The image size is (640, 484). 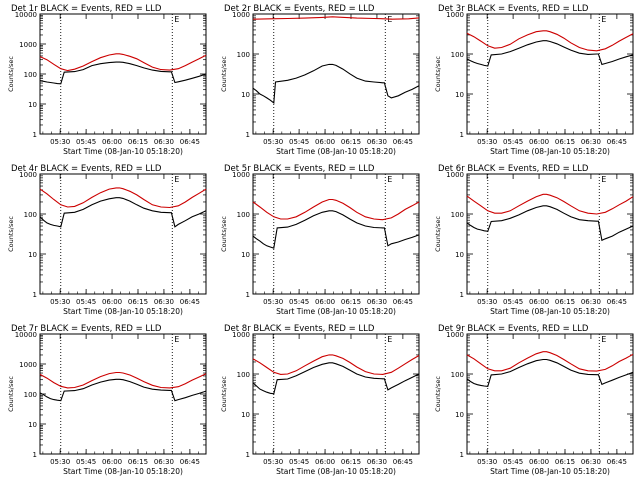 I want to click on panel-title: Det 5r BLACK = Events, RED = LLD, so click(x=299, y=169).